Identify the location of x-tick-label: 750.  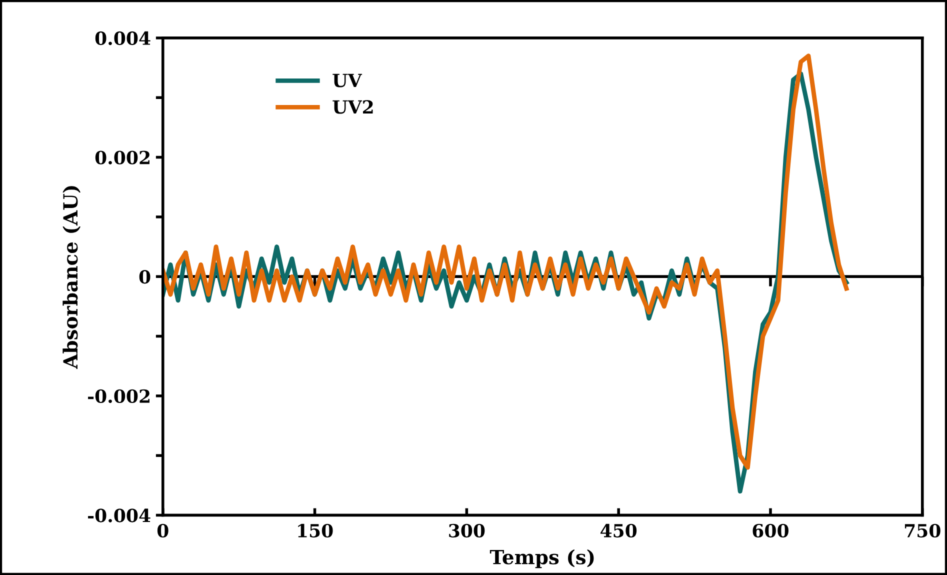
(922, 531).